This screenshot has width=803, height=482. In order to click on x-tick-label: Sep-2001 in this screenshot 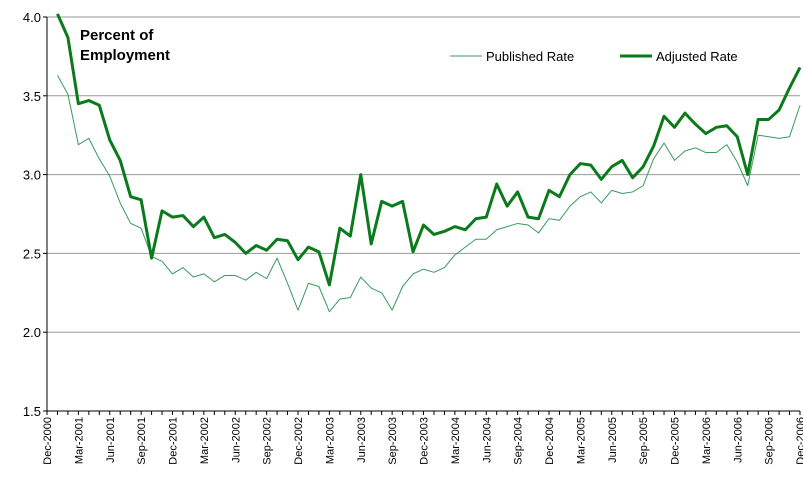, I will do `click(142, 441)`.